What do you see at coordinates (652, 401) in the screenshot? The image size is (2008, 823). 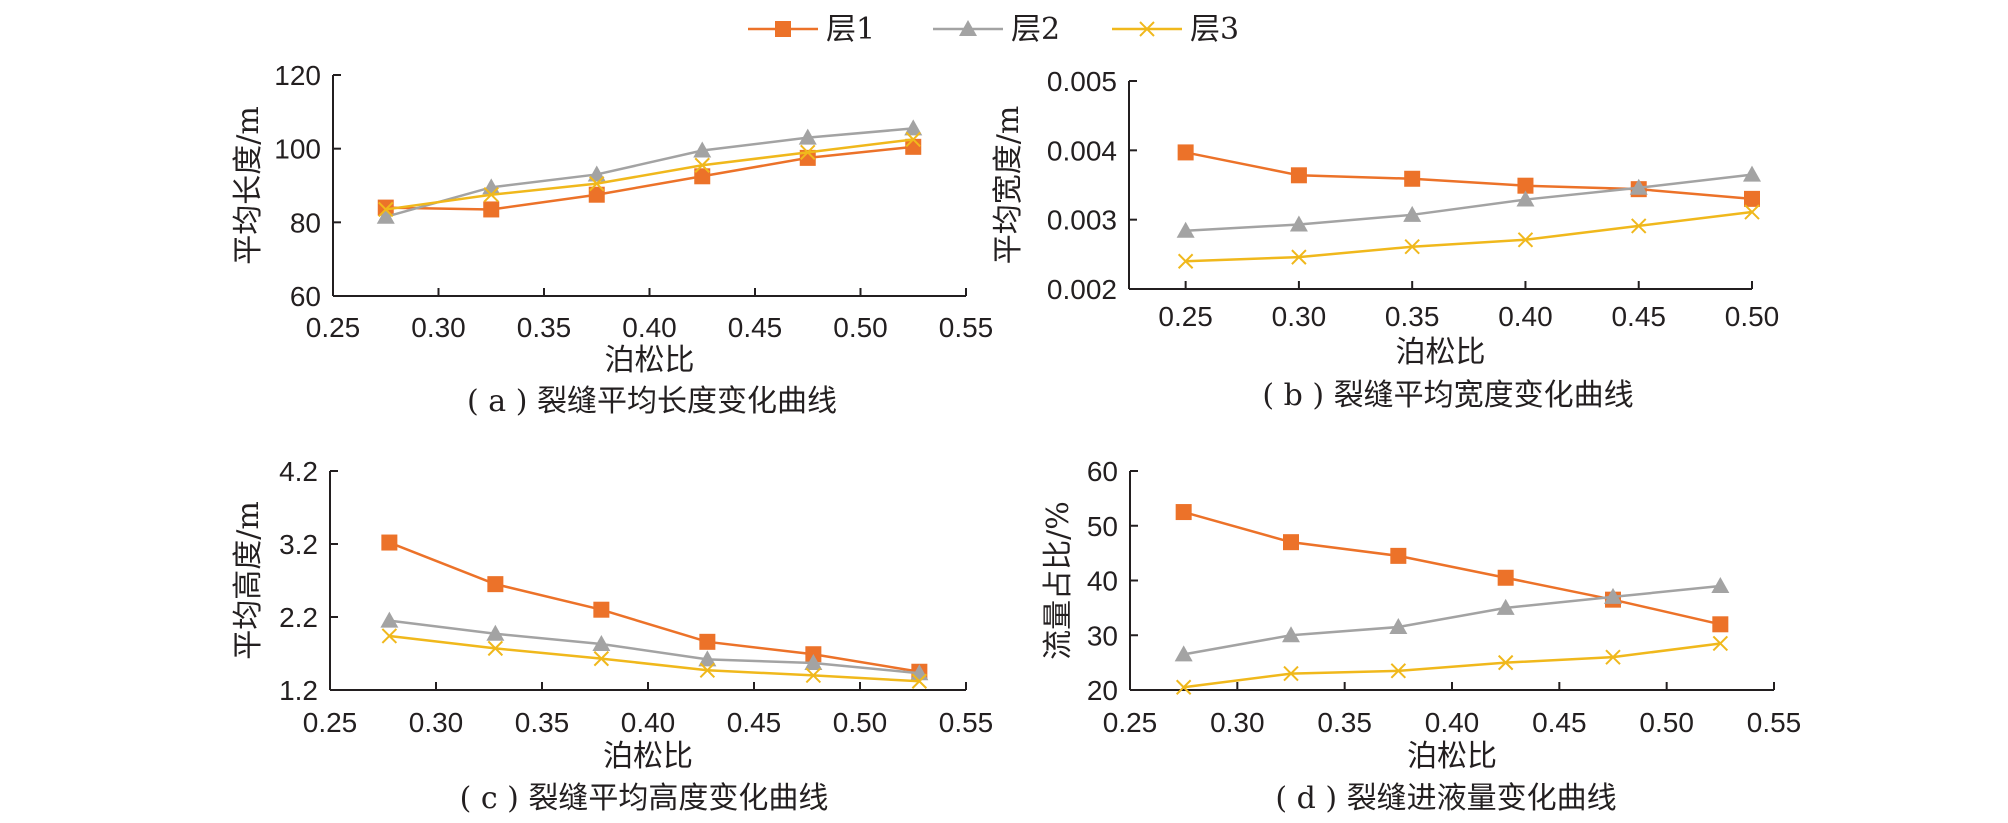 I see `panel-caption: ( a ) 裂缝平均长度变化曲线` at bounding box center [652, 401].